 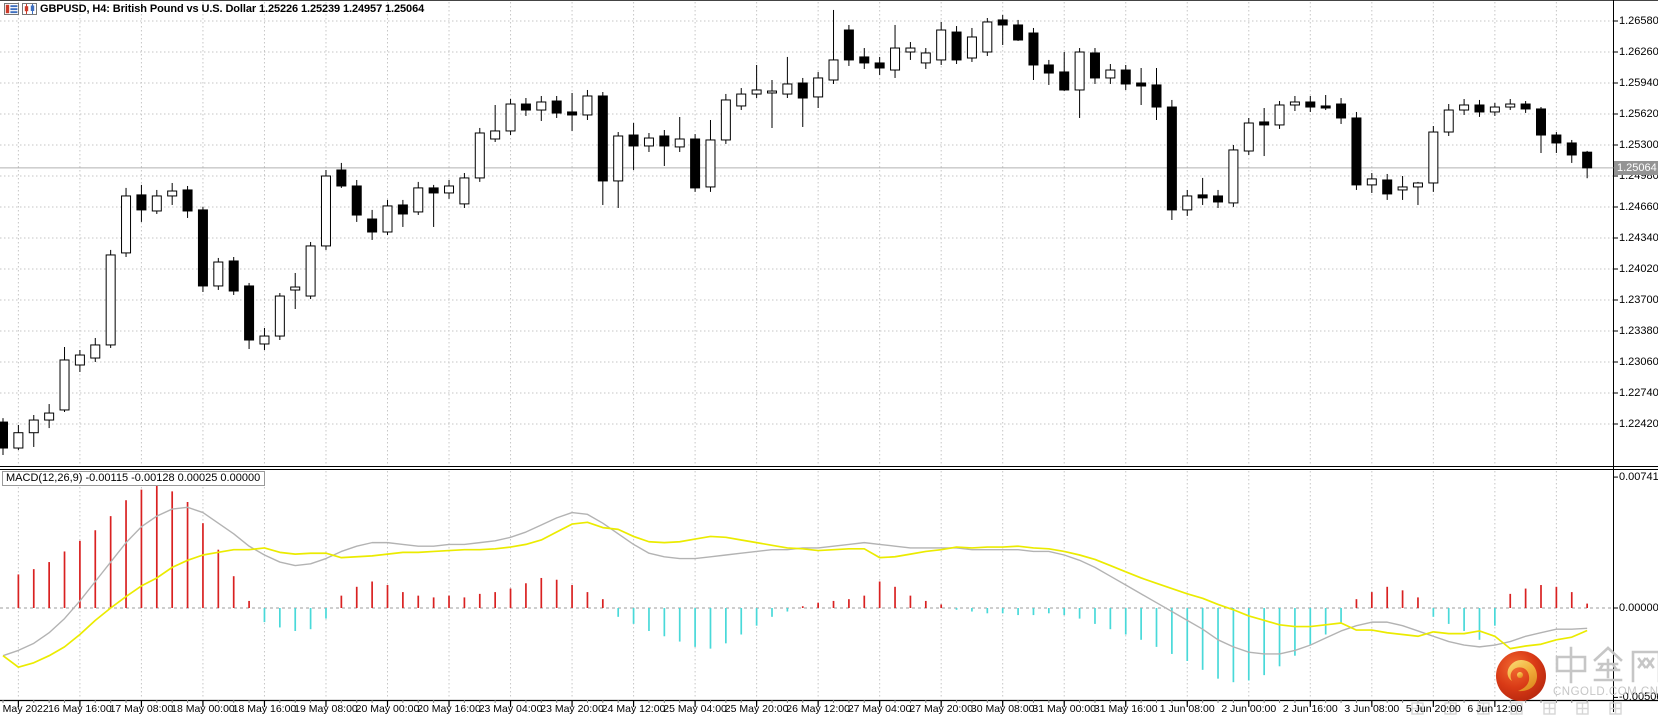 What do you see at coordinates (1495, 709) in the screenshot?
I see `time-axis-label: 6 Jun 12:00` at bounding box center [1495, 709].